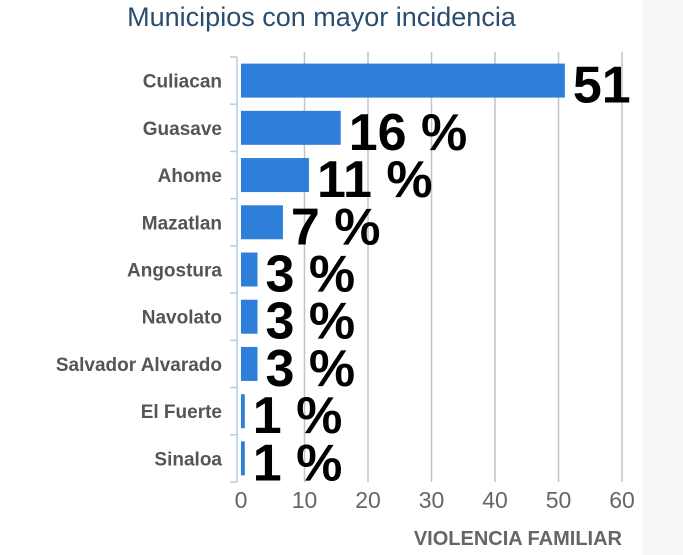 This screenshot has width=683, height=555. Describe the element at coordinates (181, 412) in the screenshot. I see `category-label: El Fuerte` at that location.